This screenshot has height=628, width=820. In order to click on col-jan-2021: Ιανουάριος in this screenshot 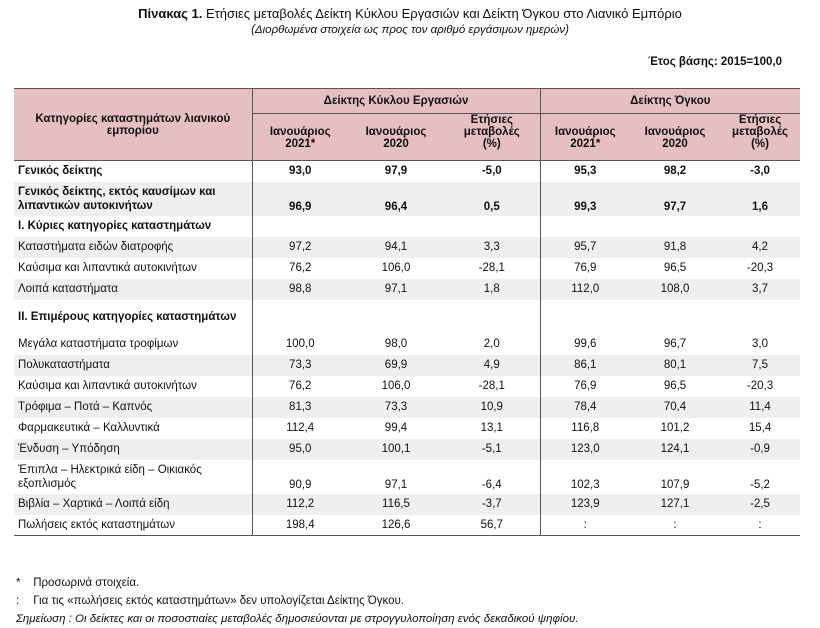, I will do `click(585, 125)`.